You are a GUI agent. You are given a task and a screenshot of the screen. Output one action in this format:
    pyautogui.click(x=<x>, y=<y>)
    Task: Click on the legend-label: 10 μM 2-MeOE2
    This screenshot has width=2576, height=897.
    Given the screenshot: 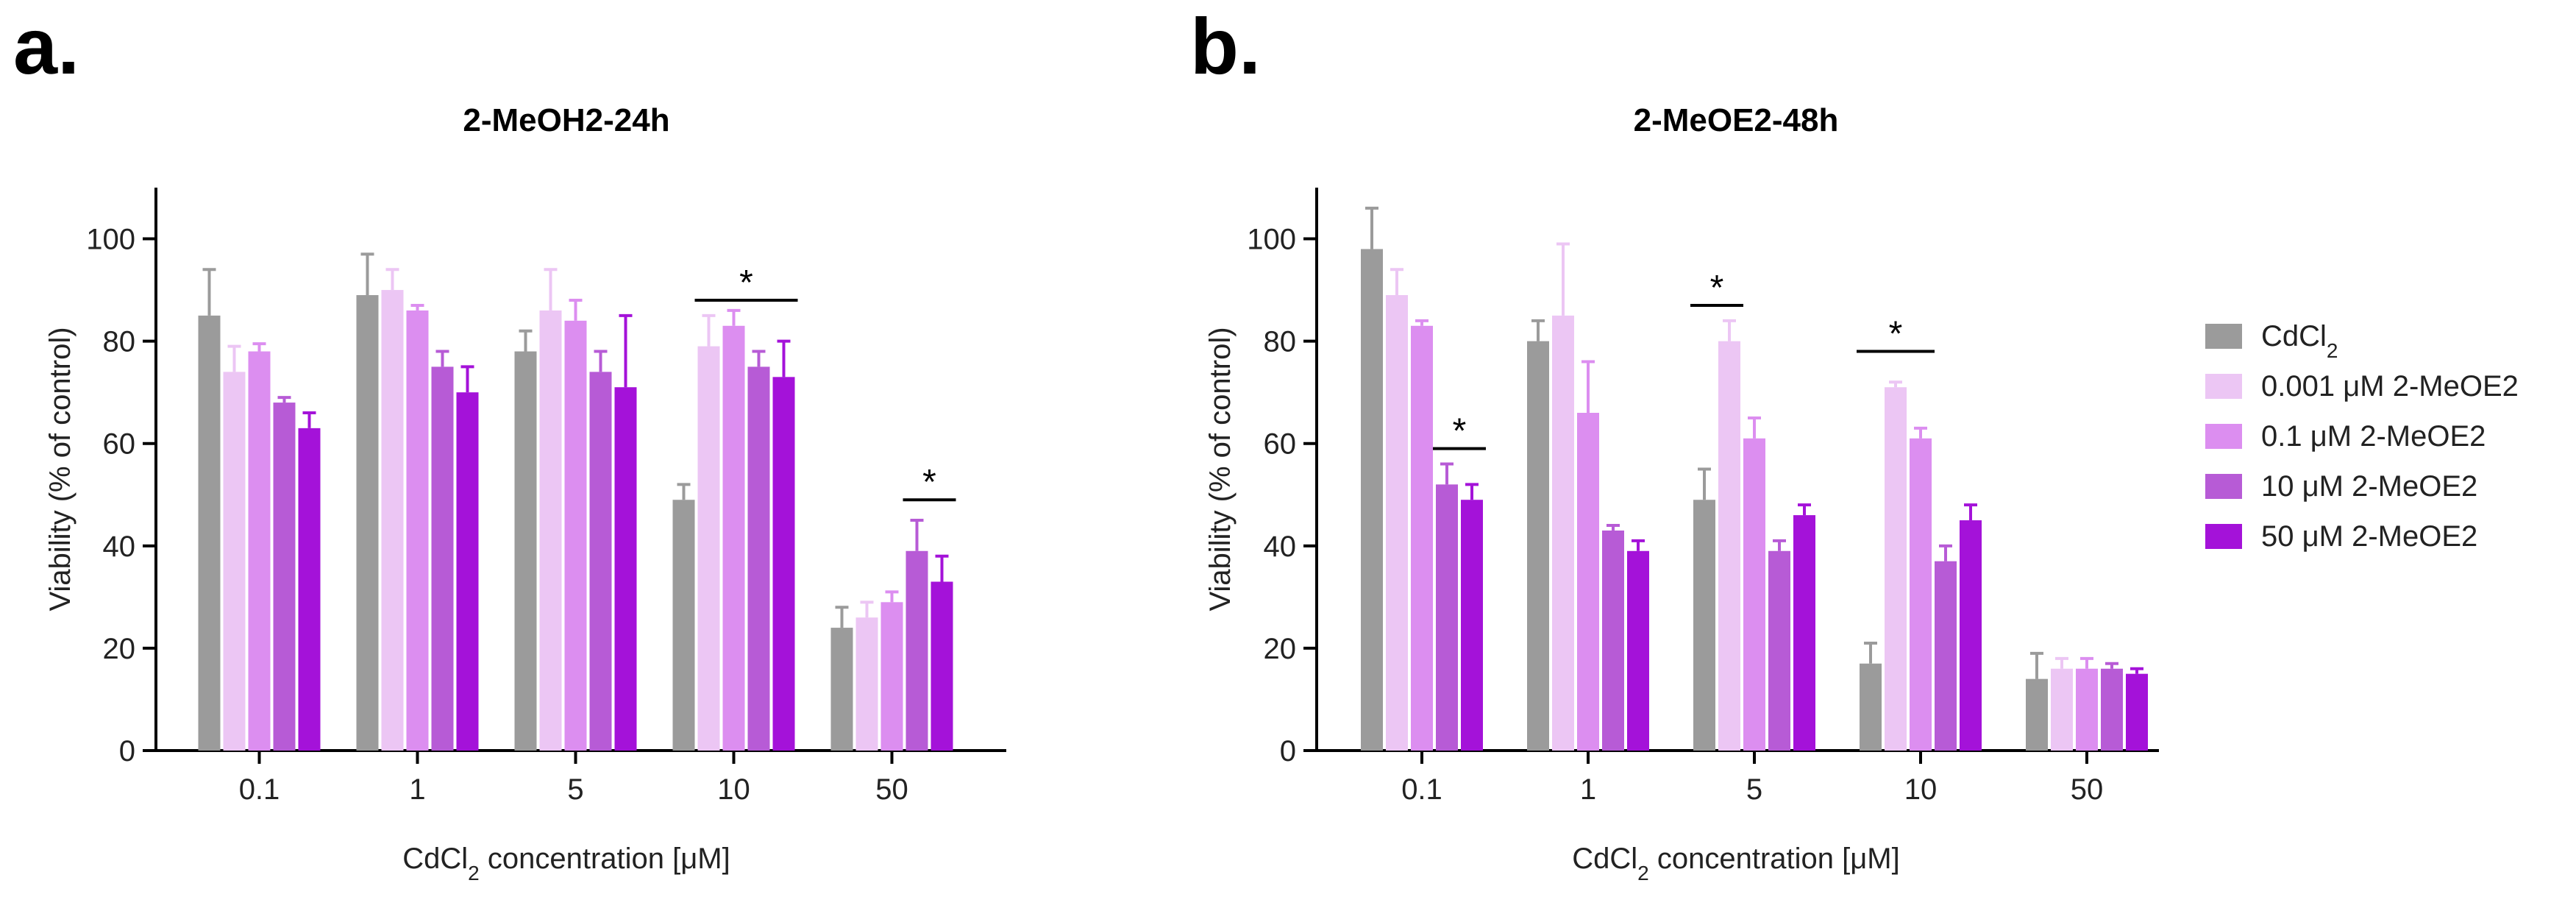 What is the action you would take?
    pyautogui.click(x=2369, y=486)
    